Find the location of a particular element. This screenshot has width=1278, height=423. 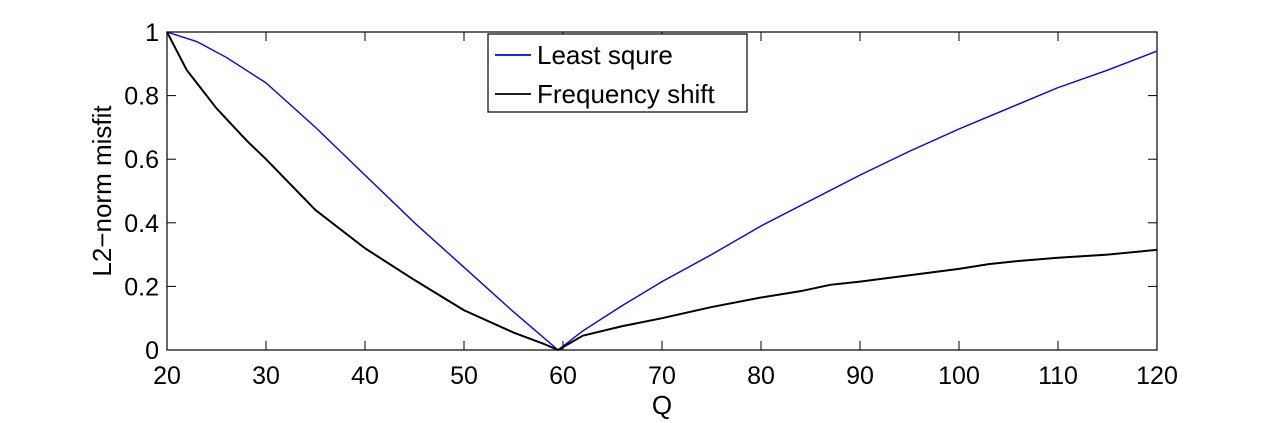

legend-box is located at coordinates (617, 73).